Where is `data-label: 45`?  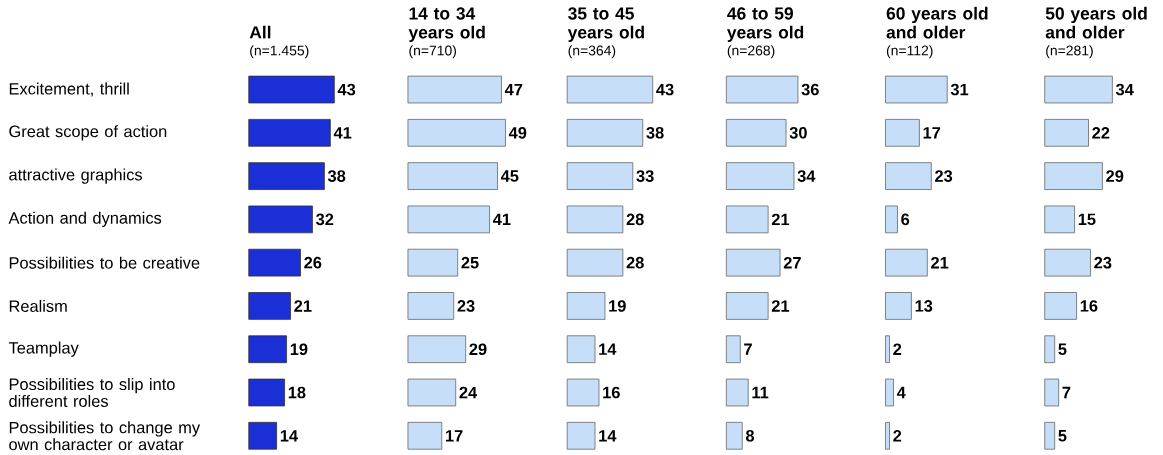 data-label: 45 is located at coordinates (509, 176).